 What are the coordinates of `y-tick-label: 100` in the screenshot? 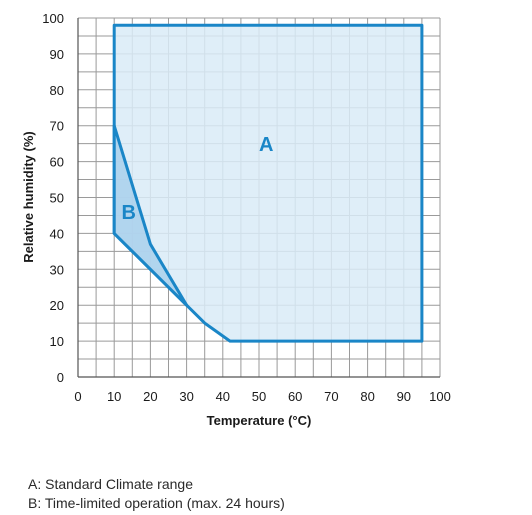 It's located at (53, 18).